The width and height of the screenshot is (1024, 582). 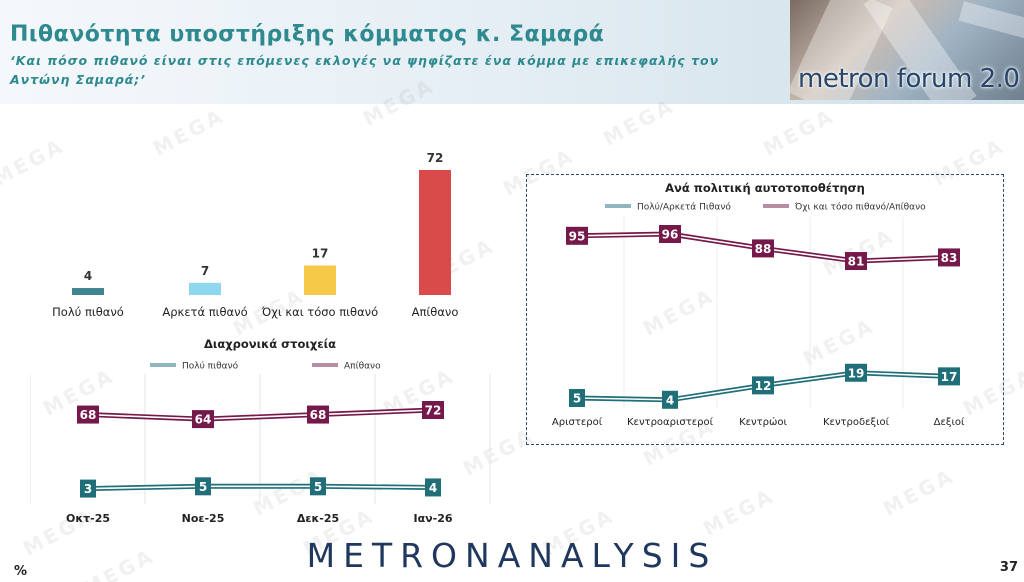 I want to click on data-label: 17, so click(x=949, y=377).